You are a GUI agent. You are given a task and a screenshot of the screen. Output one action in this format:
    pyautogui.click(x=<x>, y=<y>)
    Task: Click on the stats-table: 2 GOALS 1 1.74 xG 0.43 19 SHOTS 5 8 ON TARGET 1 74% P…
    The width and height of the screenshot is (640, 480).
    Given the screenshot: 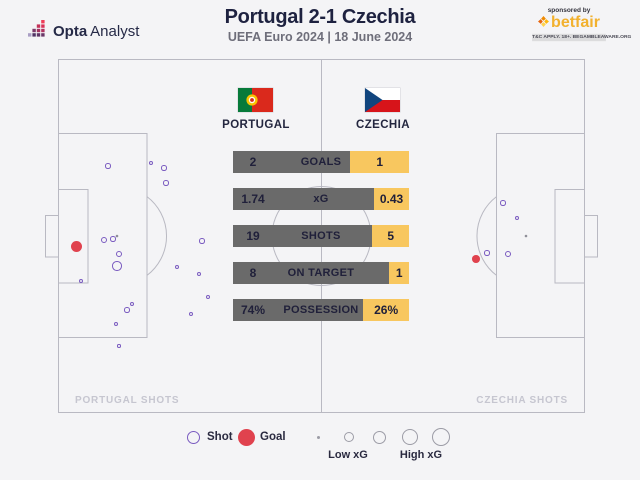 What is the action you would take?
    pyautogui.click(x=321, y=236)
    